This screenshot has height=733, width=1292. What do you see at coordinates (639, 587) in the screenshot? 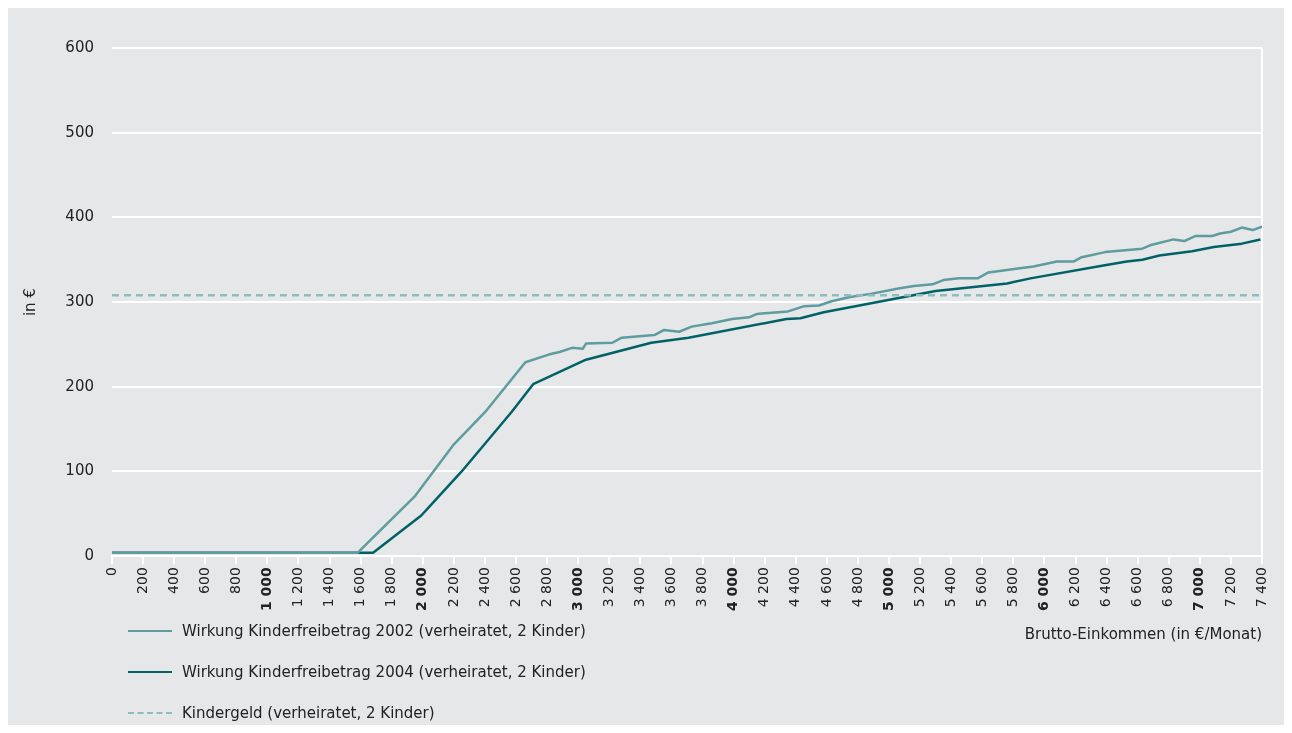
I see `x-tick-label: 3 400` at bounding box center [639, 587].